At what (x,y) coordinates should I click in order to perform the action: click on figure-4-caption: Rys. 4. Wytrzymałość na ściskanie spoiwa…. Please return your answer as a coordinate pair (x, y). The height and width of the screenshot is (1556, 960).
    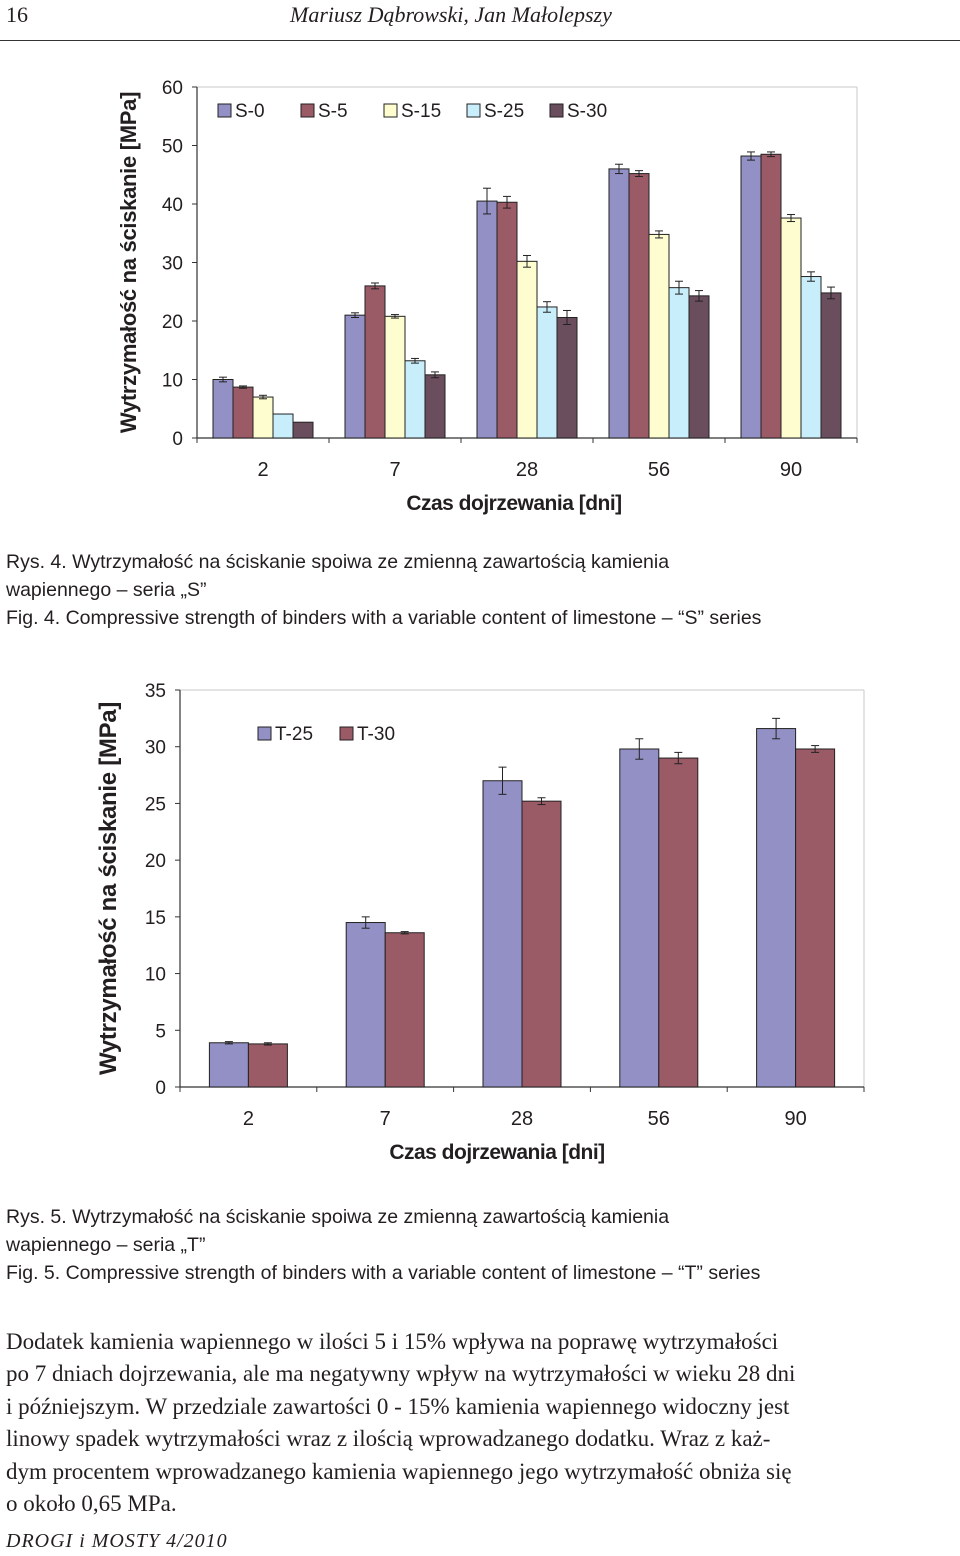
    Looking at the image, I should click on (476, 590).